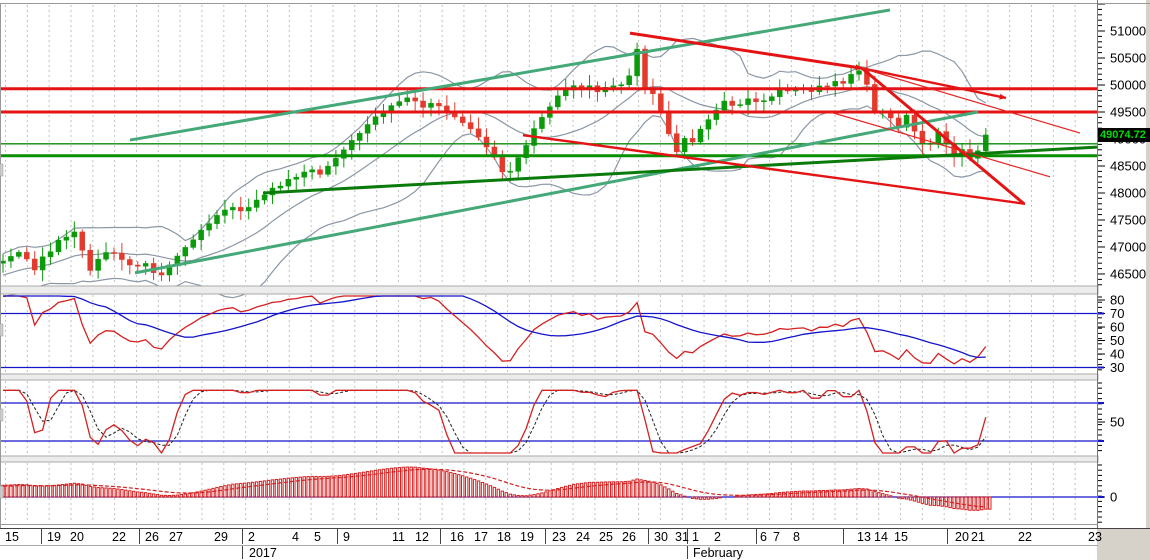  Describe the element at coordinates (881, 537) in the screenshot. I see `axis-label: 14` at that location.